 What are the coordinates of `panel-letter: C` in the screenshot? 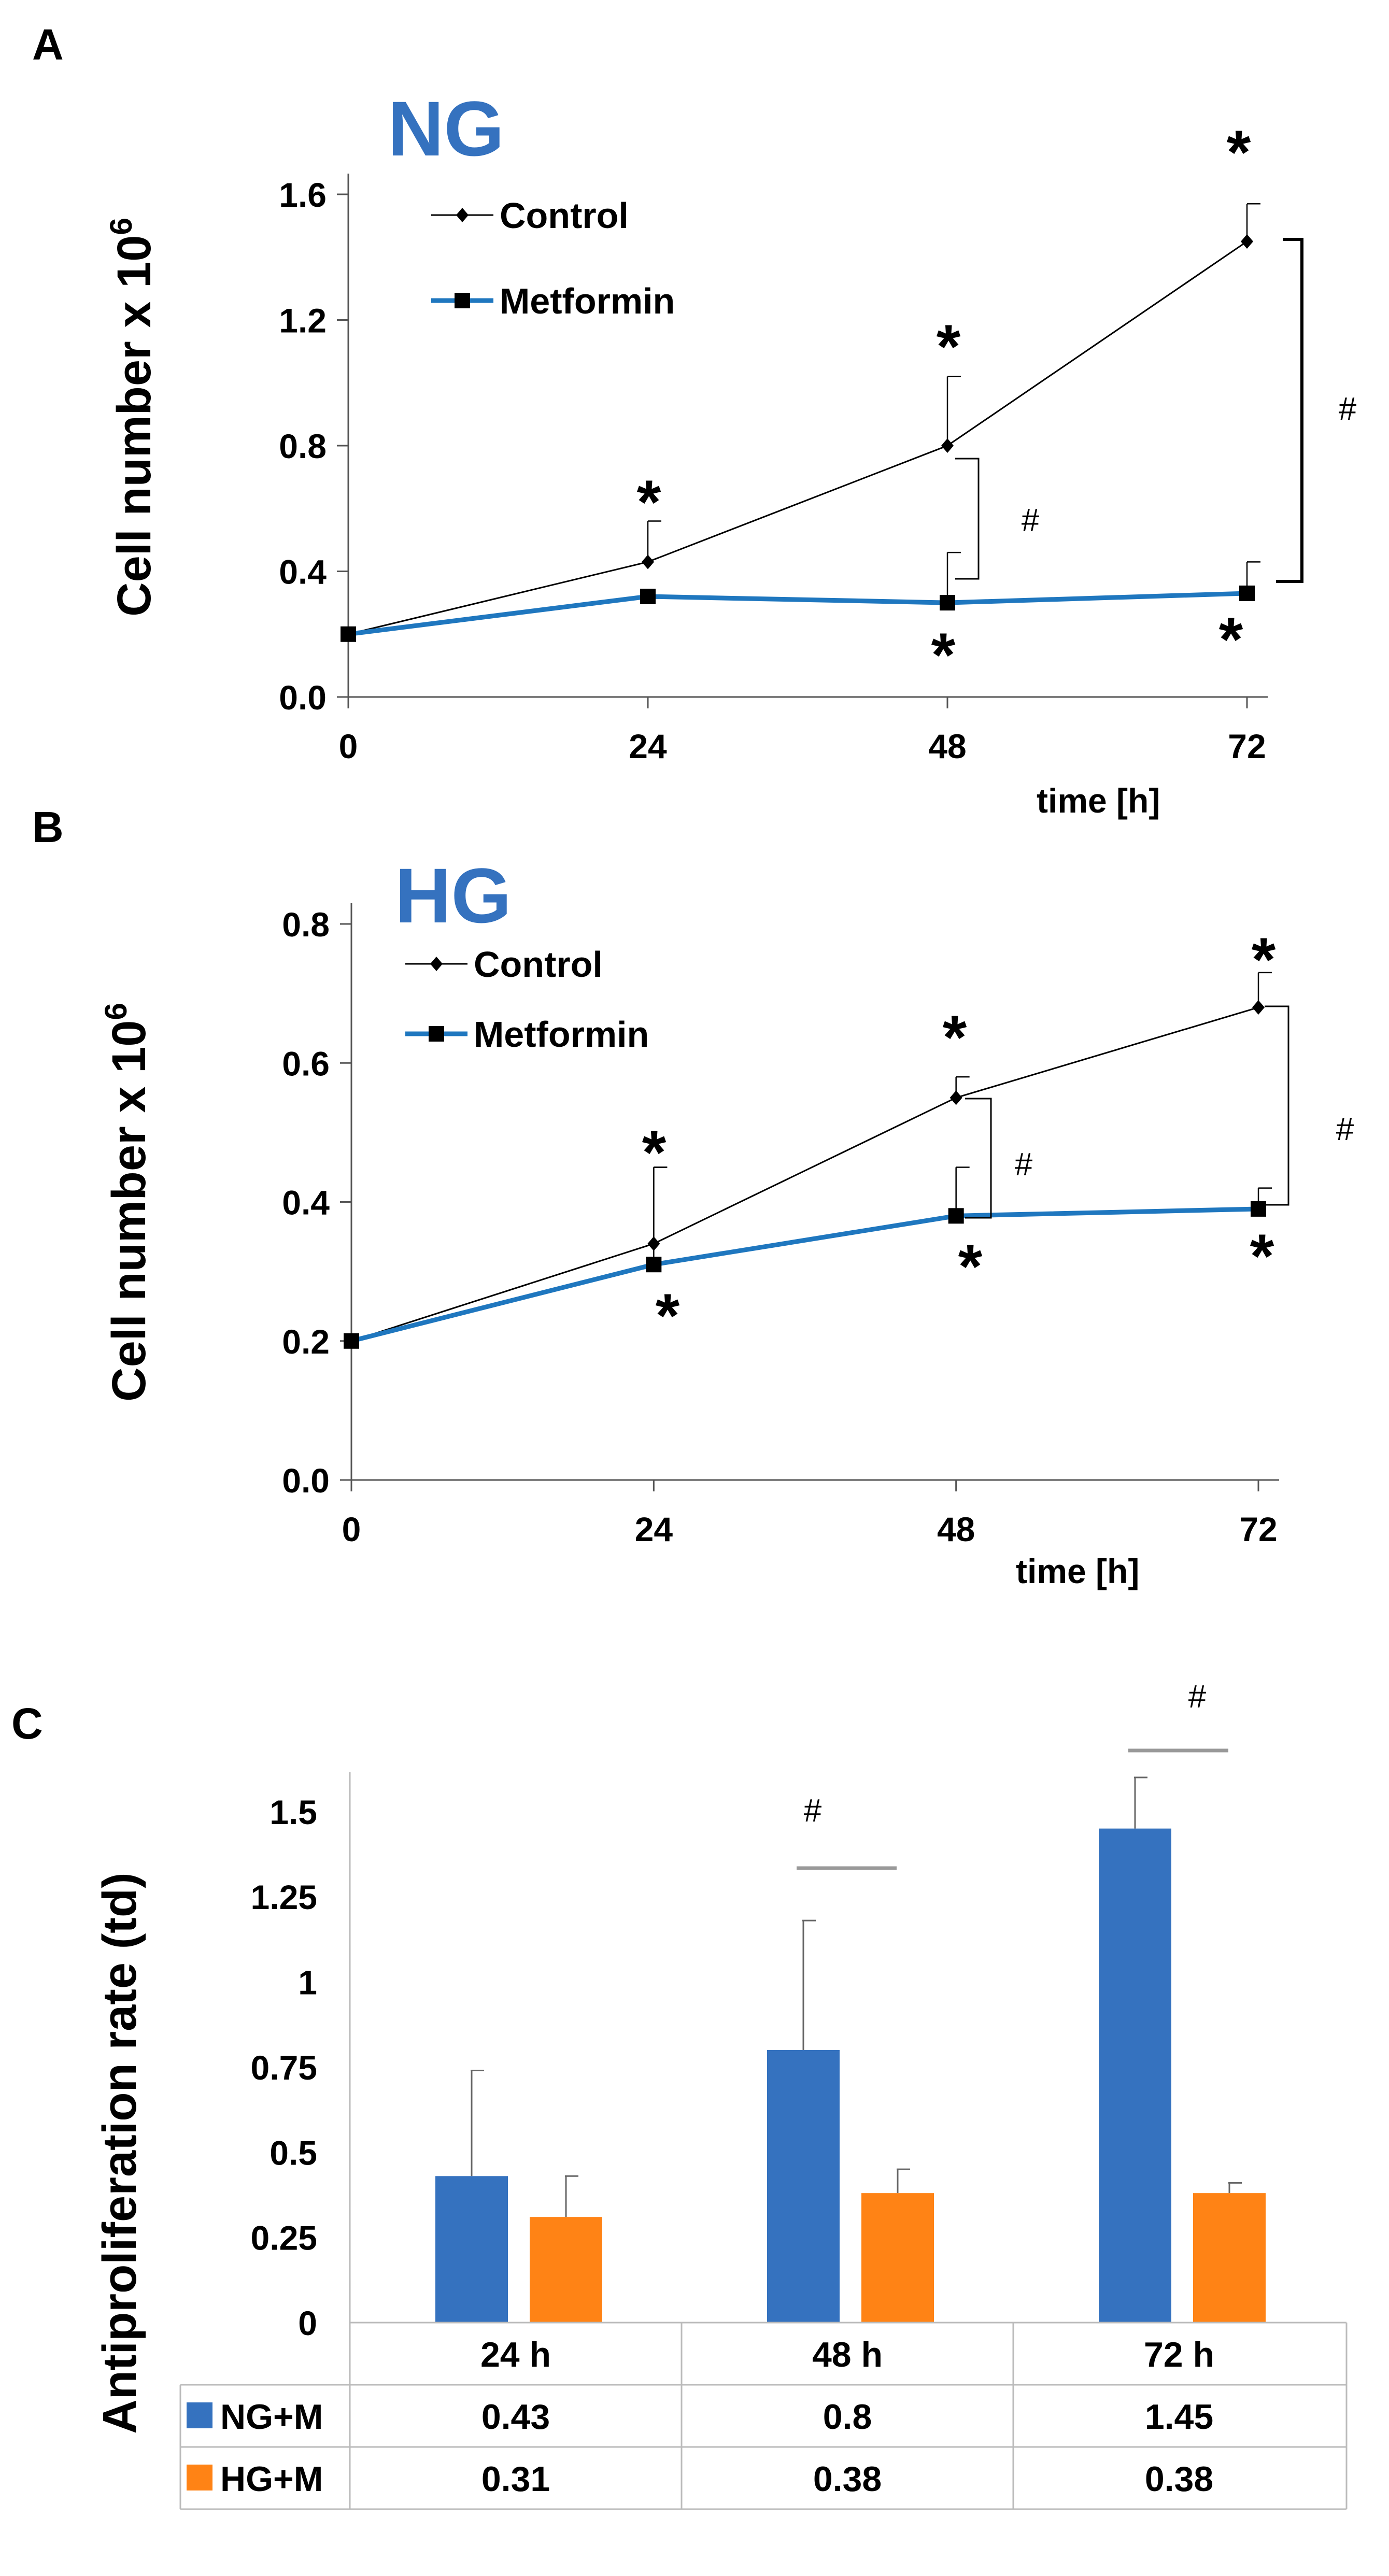 It's located at (27, 1723).